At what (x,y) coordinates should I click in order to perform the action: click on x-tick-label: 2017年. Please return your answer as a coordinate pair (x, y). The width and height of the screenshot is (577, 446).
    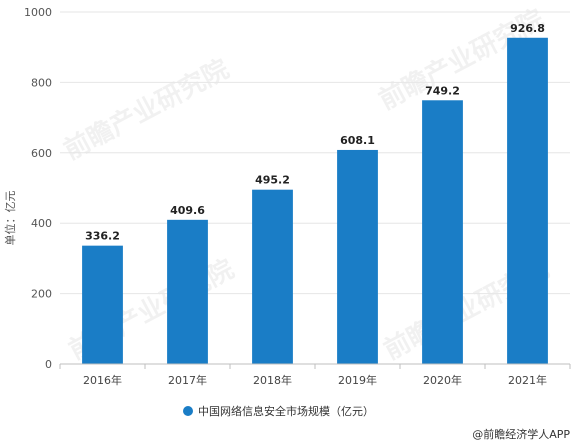
    Looking at the image, I should click on (187, 380).